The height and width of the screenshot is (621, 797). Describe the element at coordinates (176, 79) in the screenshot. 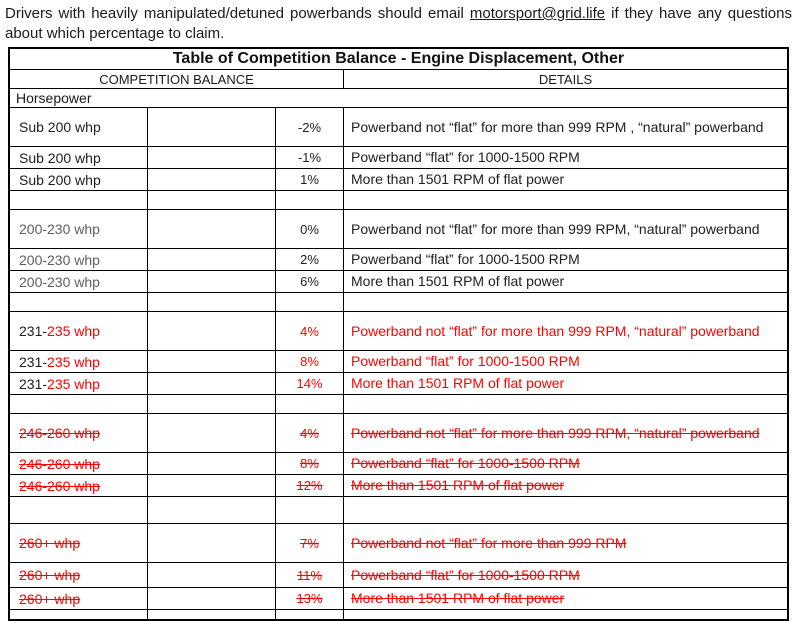

I see `header-competition-balance: COMPETITION BALANCE` at that location.